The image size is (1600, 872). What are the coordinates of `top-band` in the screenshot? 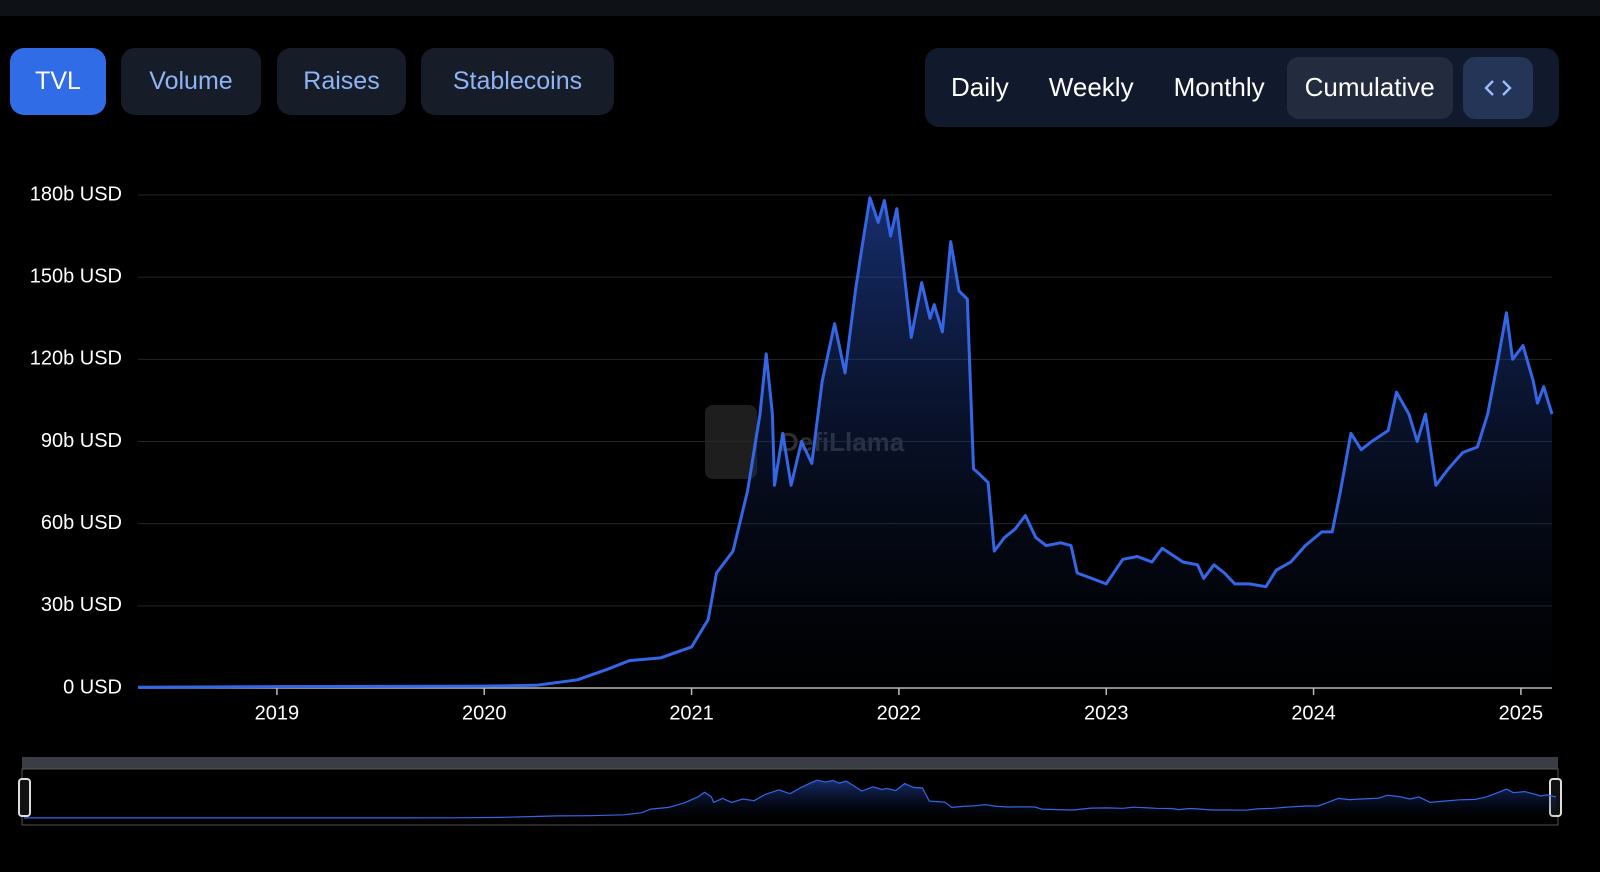 It's located at (800, 8).